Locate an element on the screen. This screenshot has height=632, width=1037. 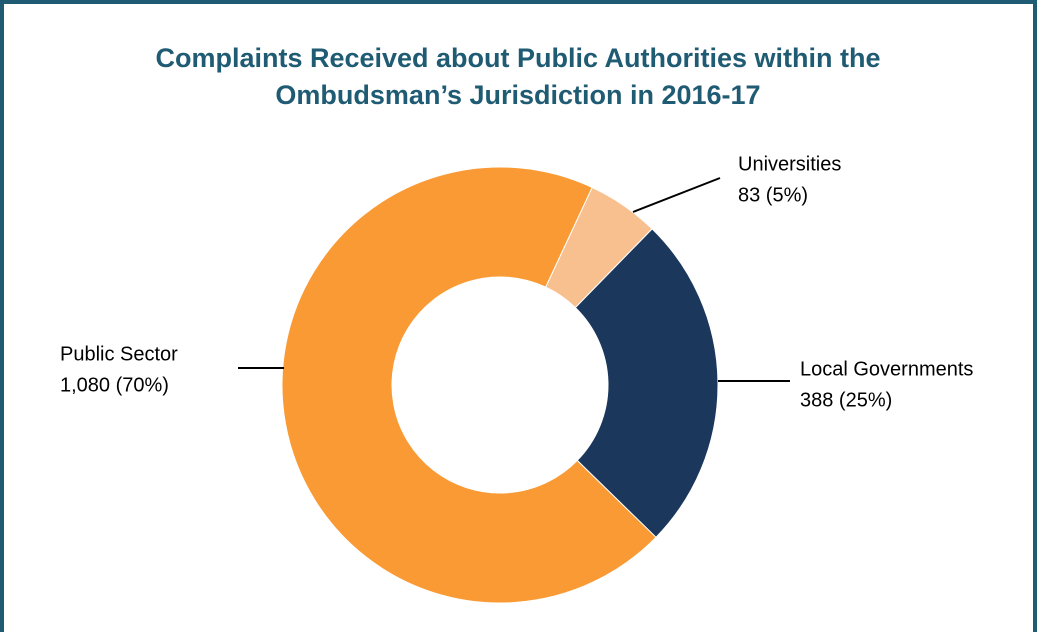
donut-slice is located at coordinates (646, 383).